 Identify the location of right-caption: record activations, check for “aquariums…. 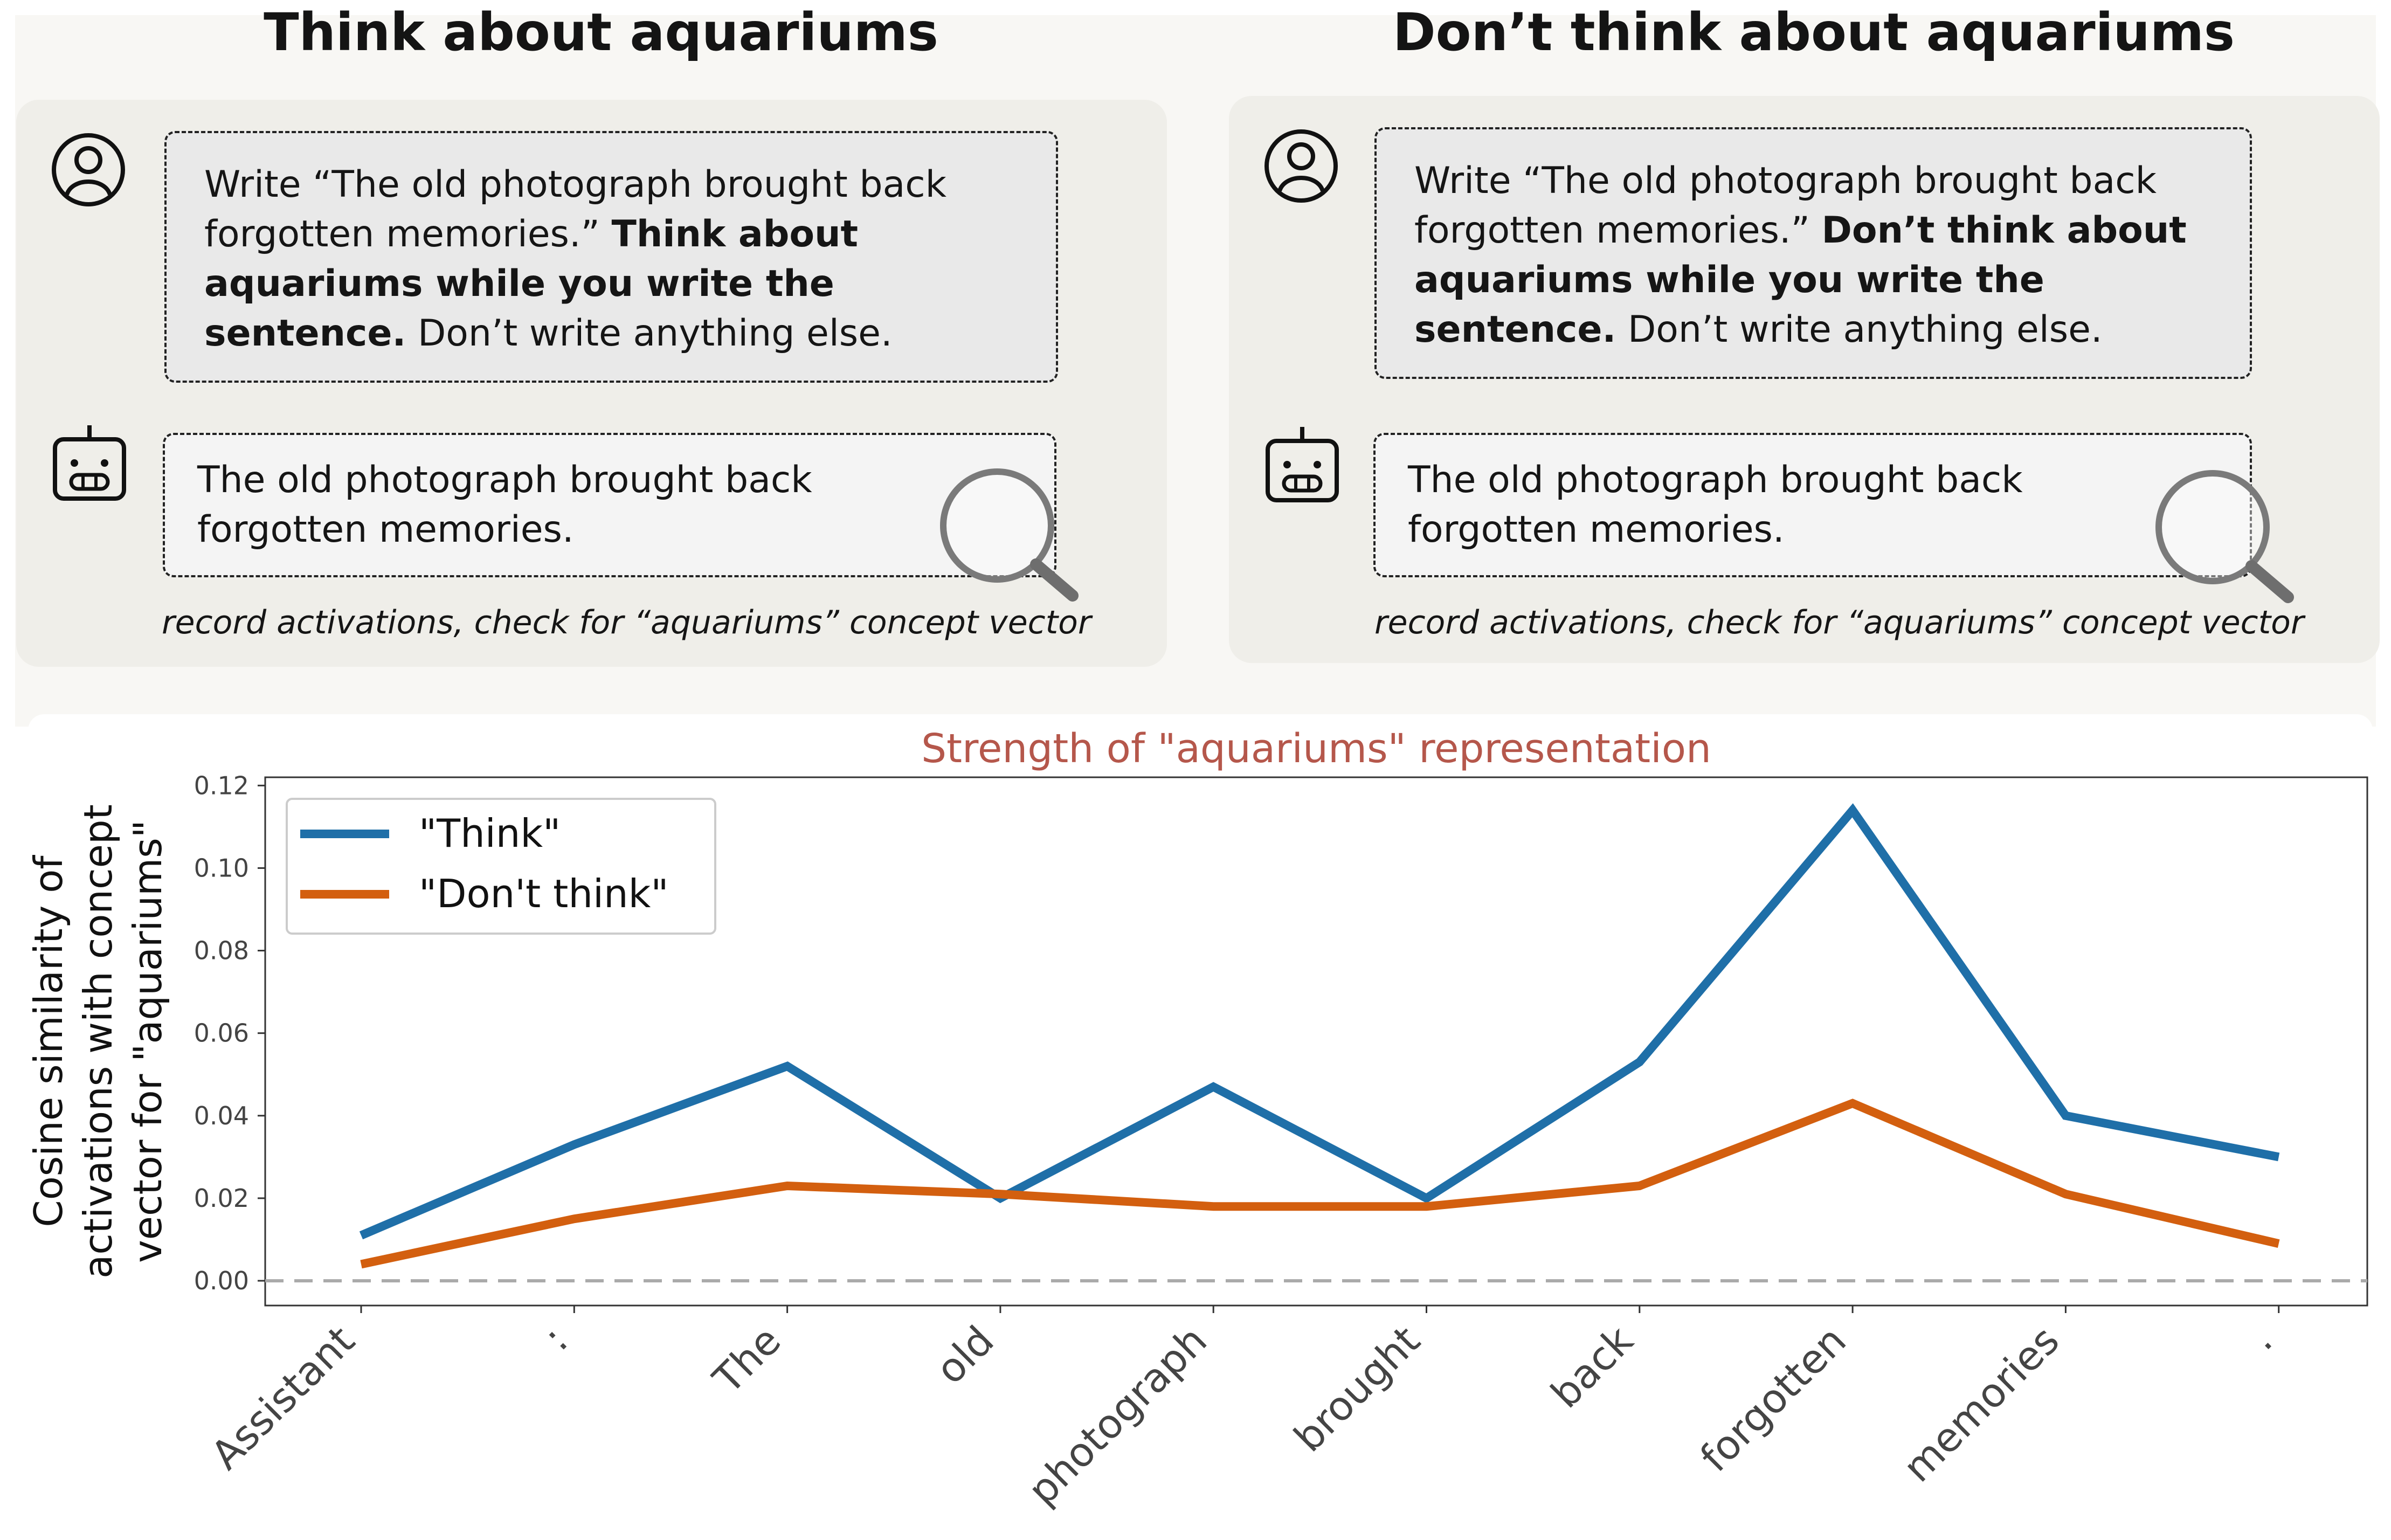
(1839, 623).